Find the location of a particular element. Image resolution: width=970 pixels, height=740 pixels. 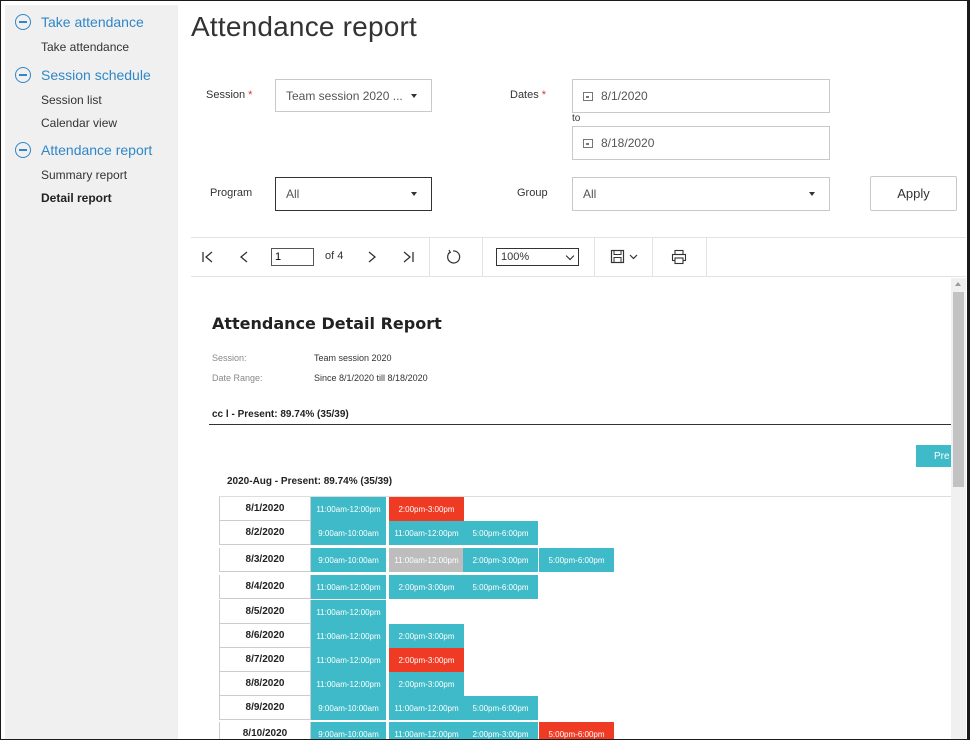

previous-page-button is located at coordinates (244, 257).